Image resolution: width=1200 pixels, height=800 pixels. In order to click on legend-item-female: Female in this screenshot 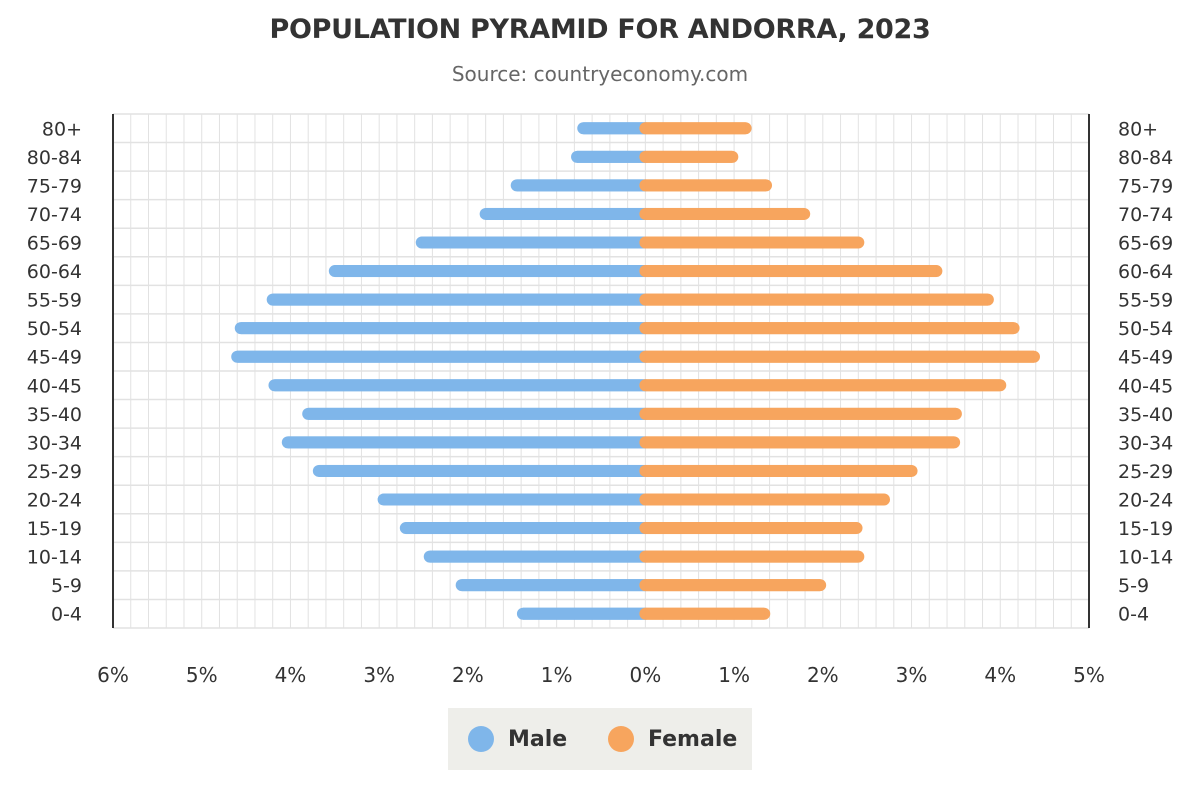, I will do `click(672, 739)`.